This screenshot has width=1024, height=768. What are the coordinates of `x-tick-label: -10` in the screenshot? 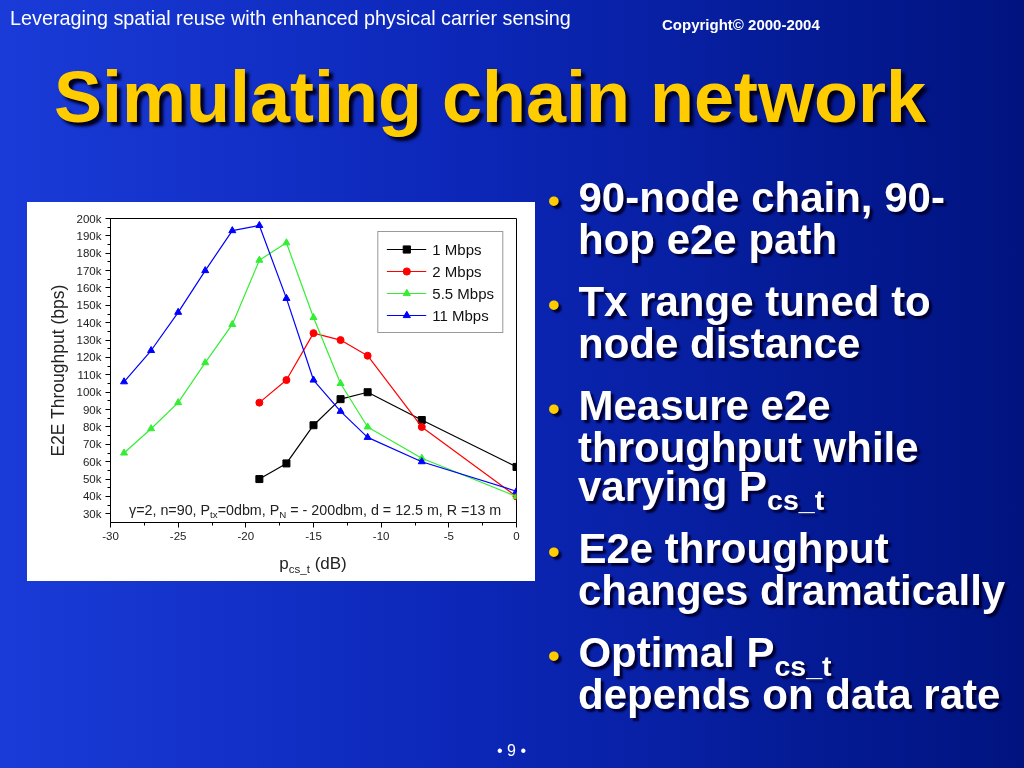 It's located at (381, 535).